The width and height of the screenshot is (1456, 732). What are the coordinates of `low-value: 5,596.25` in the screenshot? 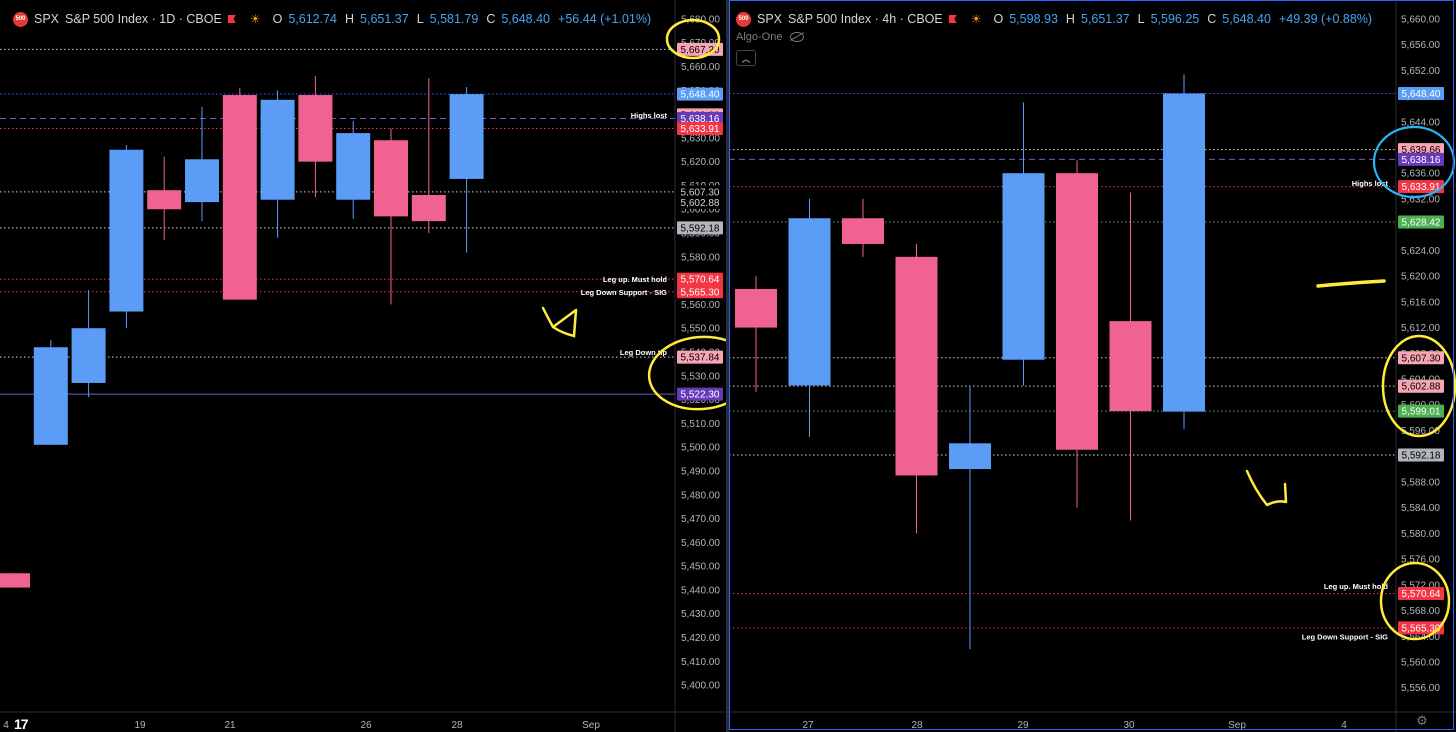 It's located at (1175, 19).